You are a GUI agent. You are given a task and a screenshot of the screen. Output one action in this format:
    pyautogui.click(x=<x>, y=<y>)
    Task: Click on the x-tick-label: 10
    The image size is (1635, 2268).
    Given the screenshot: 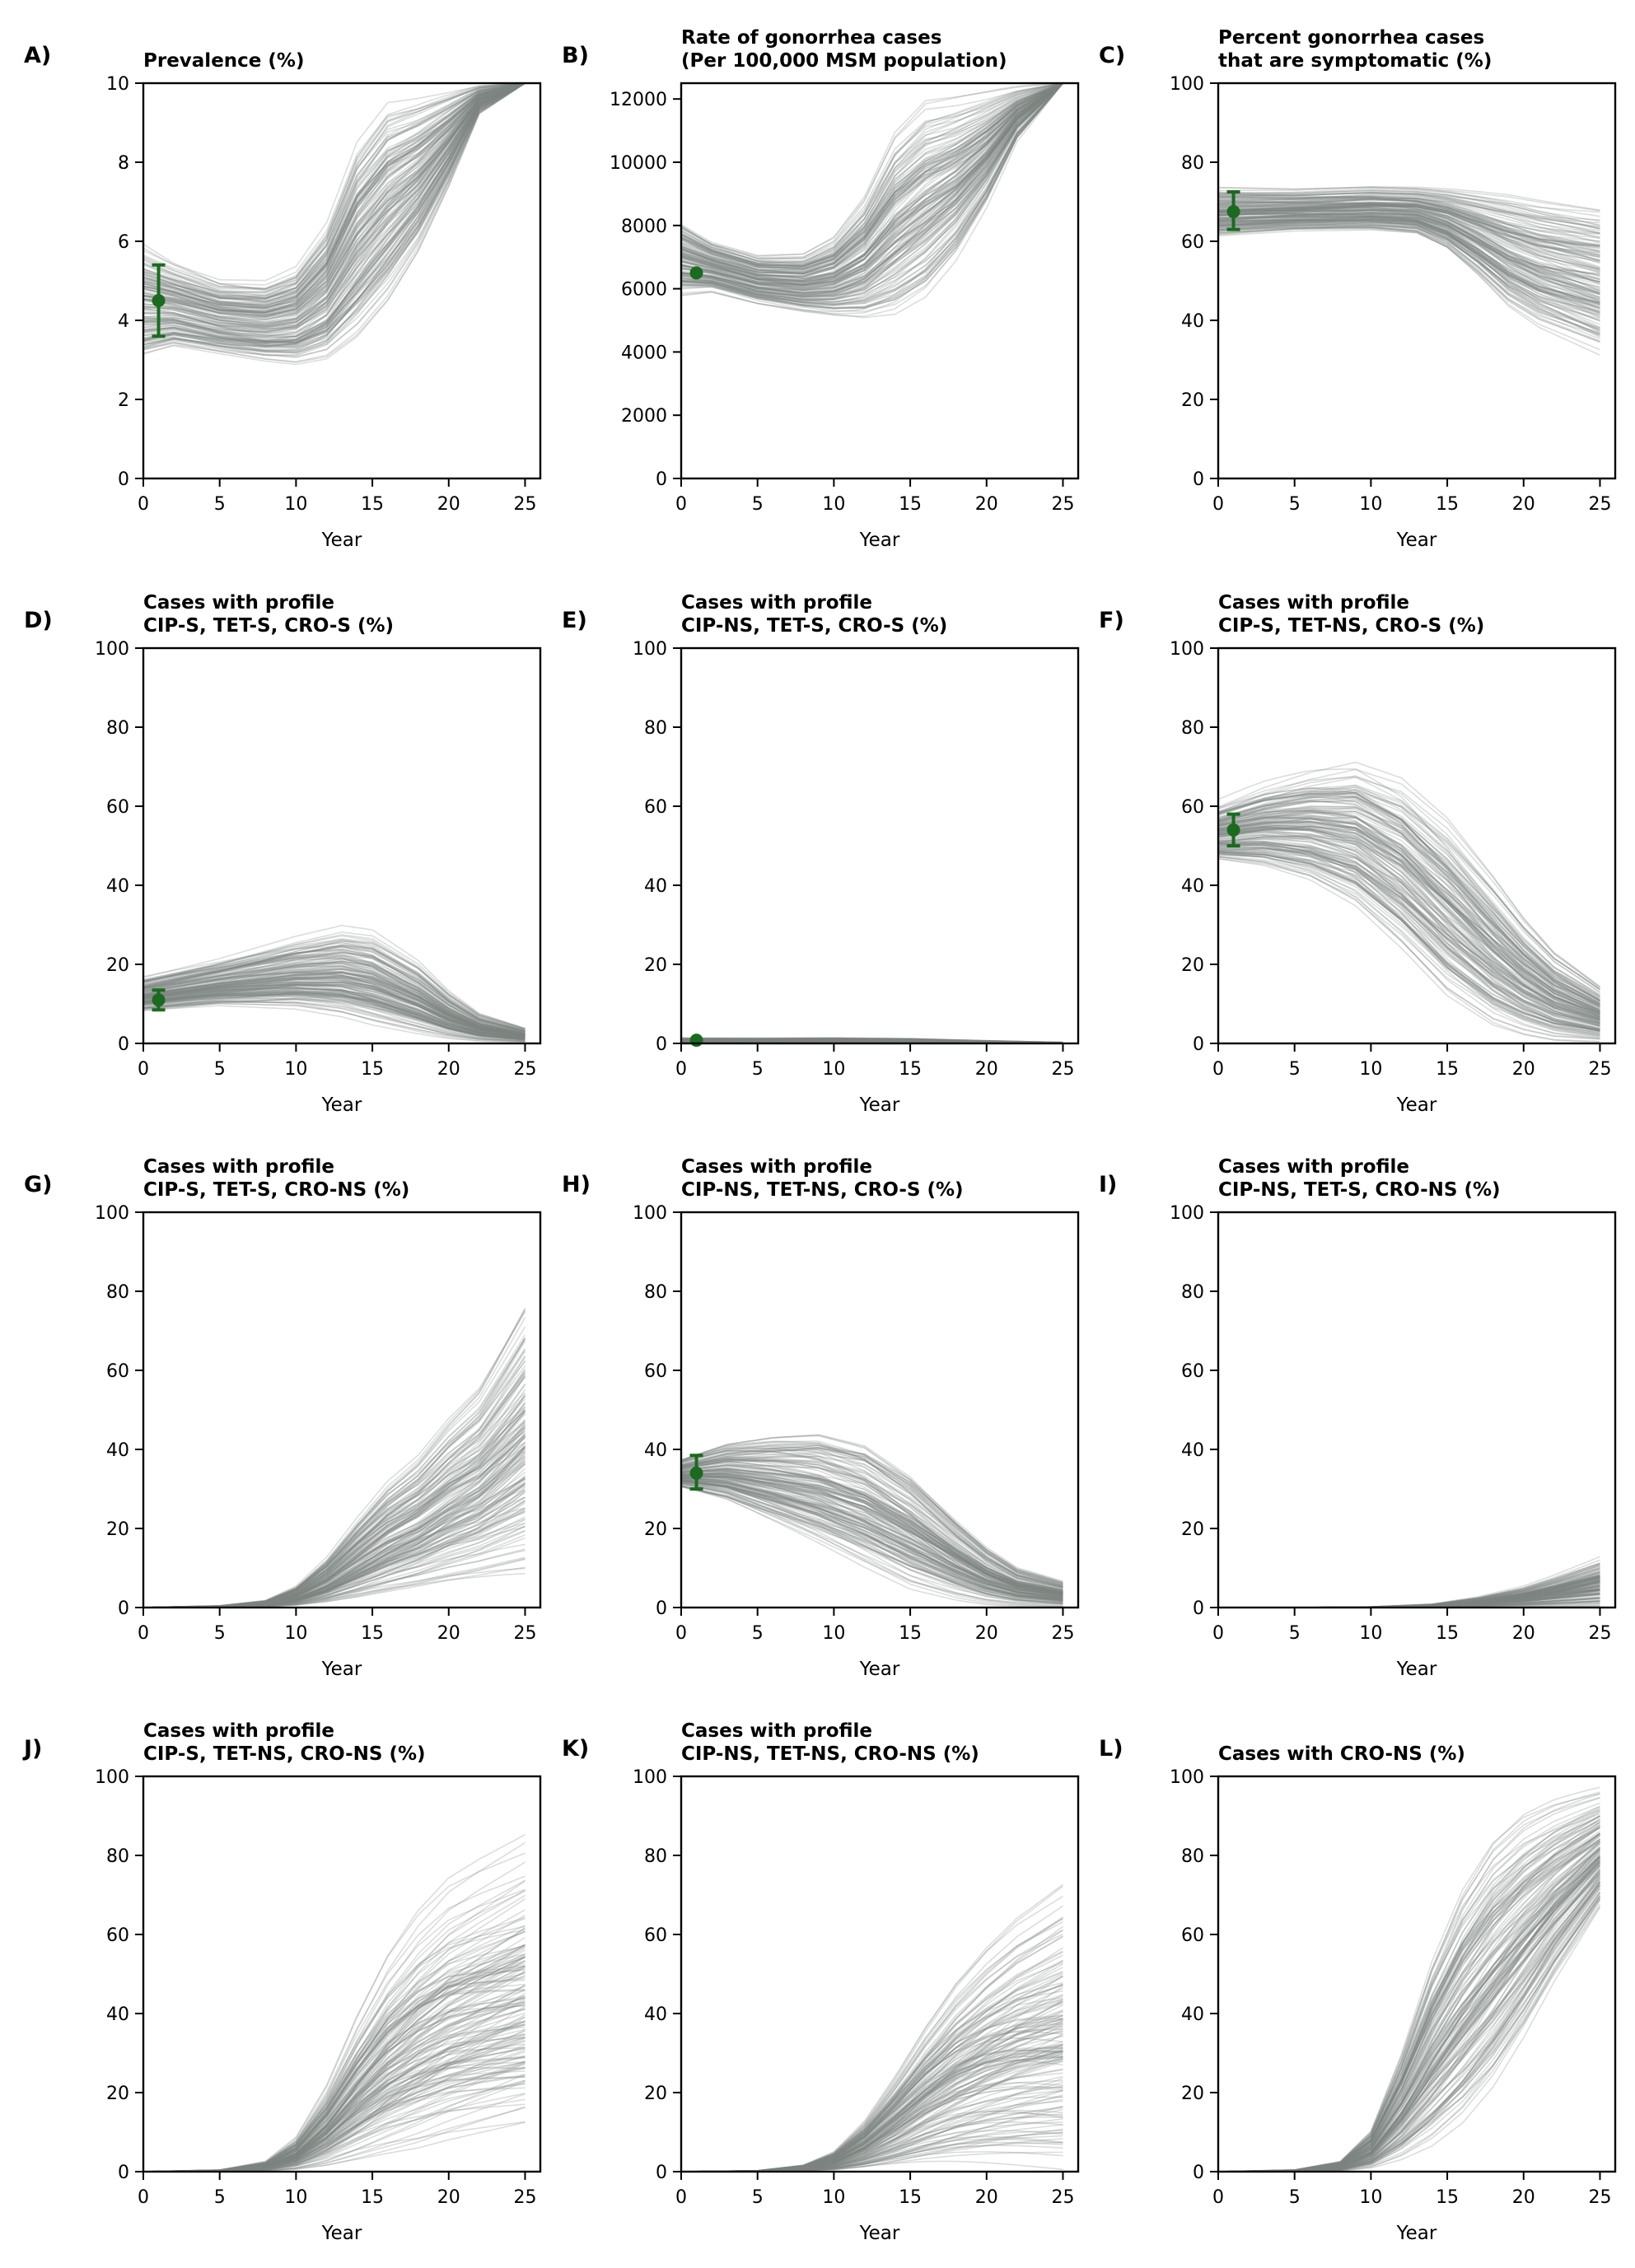 What is the action you would take?
    pyautogui.click(x=833, y=2197)
    